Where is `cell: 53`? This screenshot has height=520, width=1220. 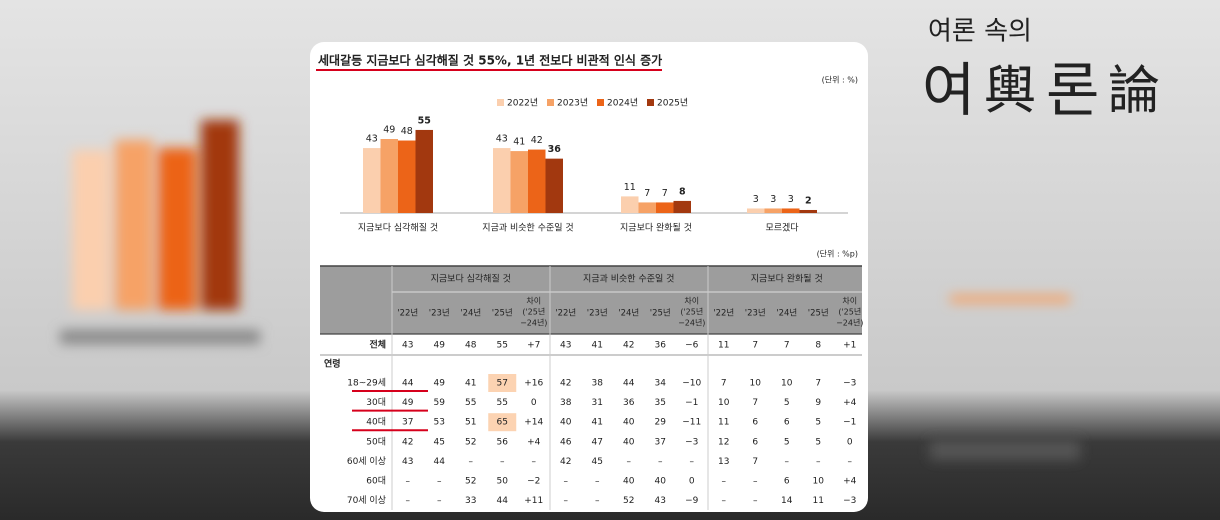 cell: 53 is located at coordinates (439, 423).